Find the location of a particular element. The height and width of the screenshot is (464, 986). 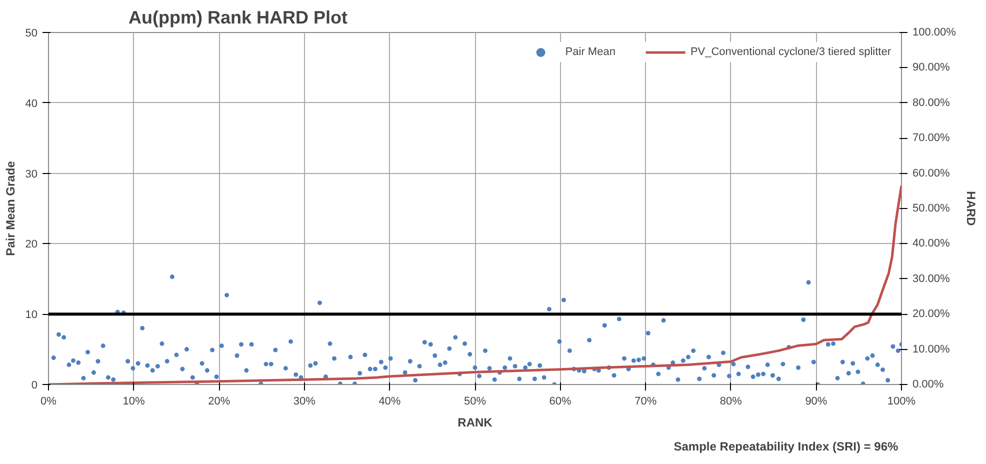

y-tick-label: 30 is located at coordinates (31, 174).